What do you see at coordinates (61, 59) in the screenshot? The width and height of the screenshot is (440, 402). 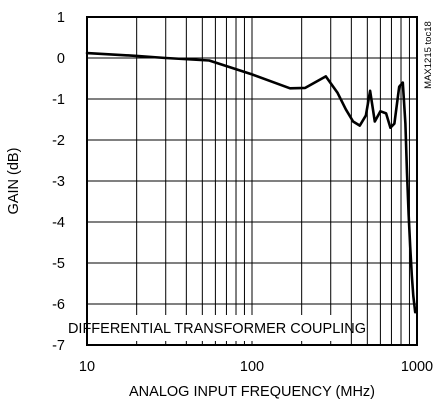 I see `y-tick-label: 0` at bounding box center [61, 59].